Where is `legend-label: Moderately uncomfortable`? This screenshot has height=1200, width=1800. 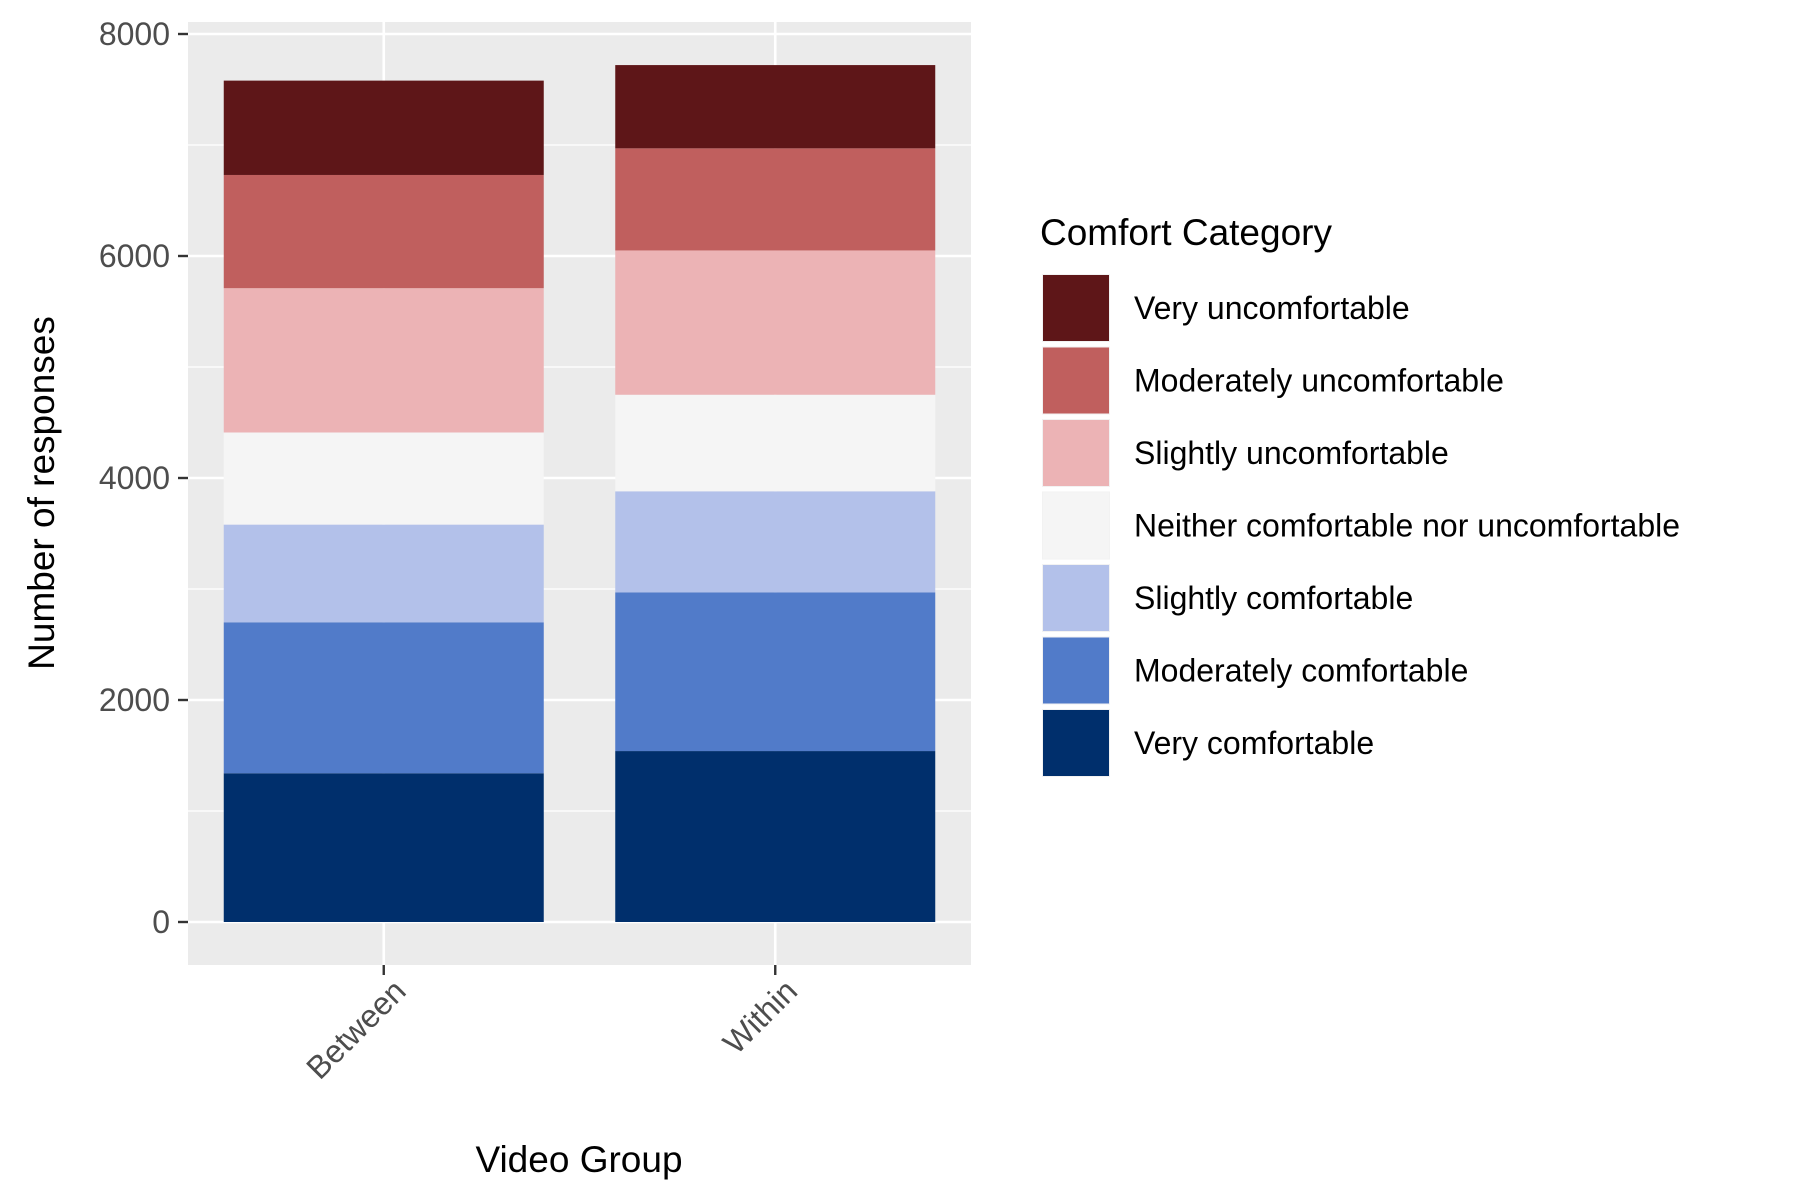 legend-label: Moderately uncomfortable is located at coordinates (1319, 381).